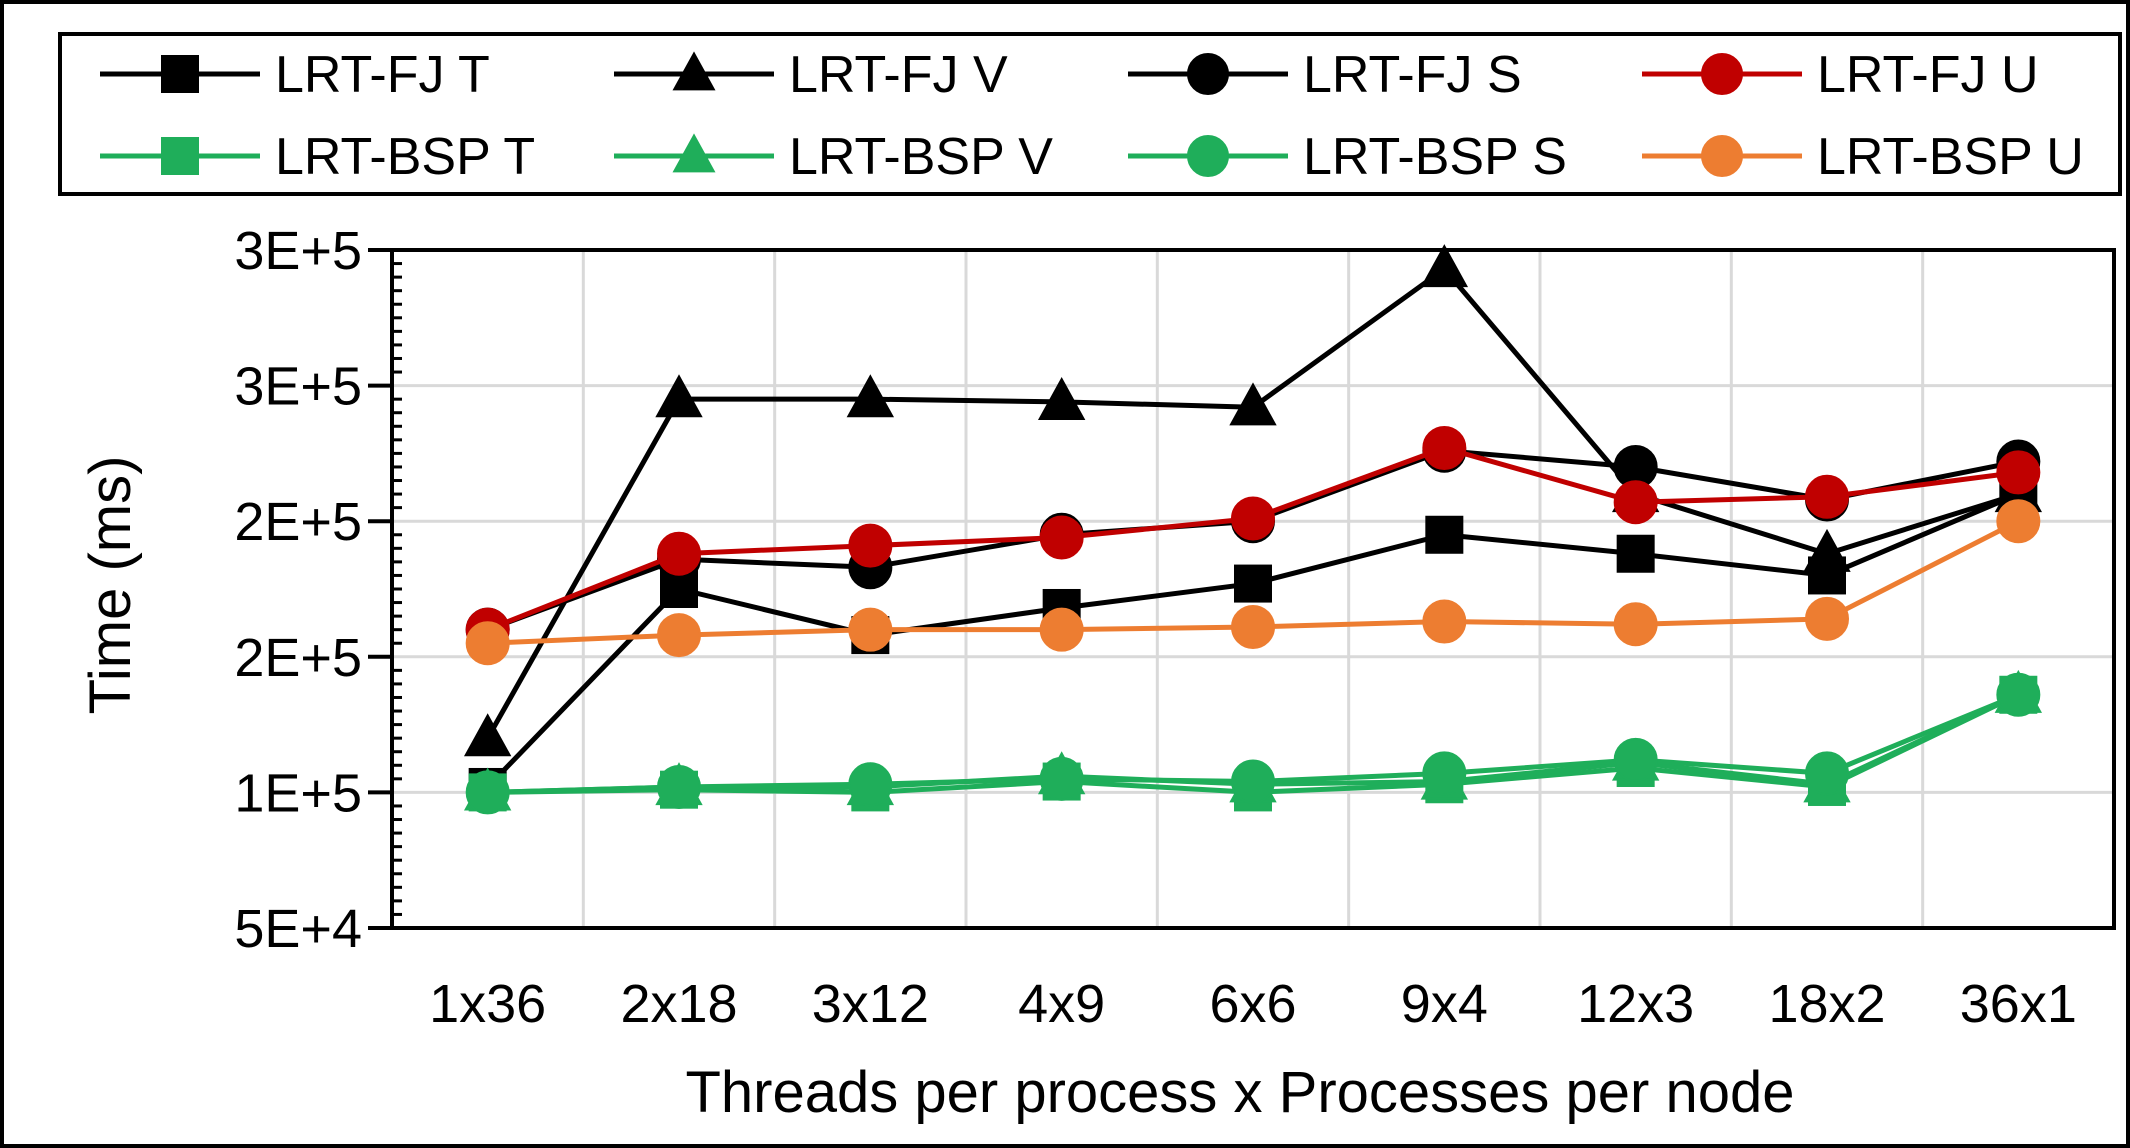 This screenshot has height=1148, width=2130. Describe the element at coordinates (1435, 157) in the screenshot. I see `legend-label: LRT-BSP S` at that location.